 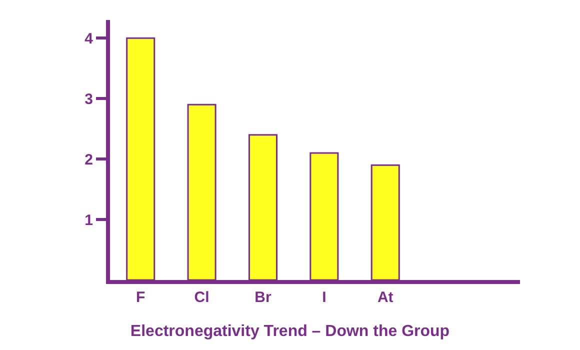 I want to click on x-tick-label: Cl, so click(x=202, y=297).